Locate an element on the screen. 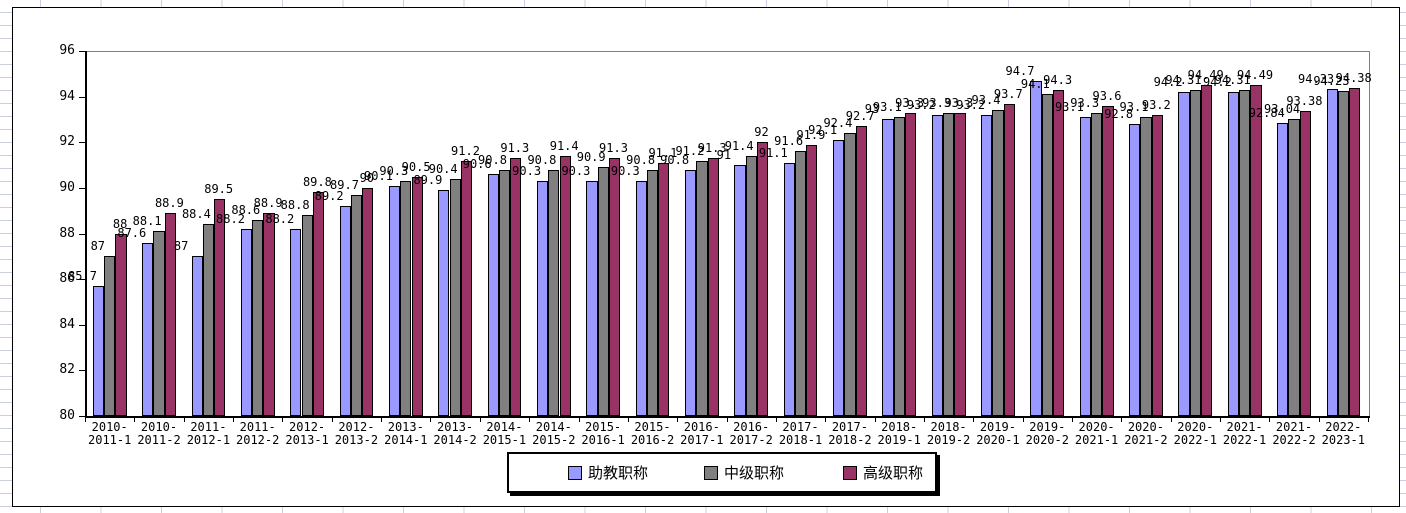  data-label: 91.9 is located at coordinates (811, 134).